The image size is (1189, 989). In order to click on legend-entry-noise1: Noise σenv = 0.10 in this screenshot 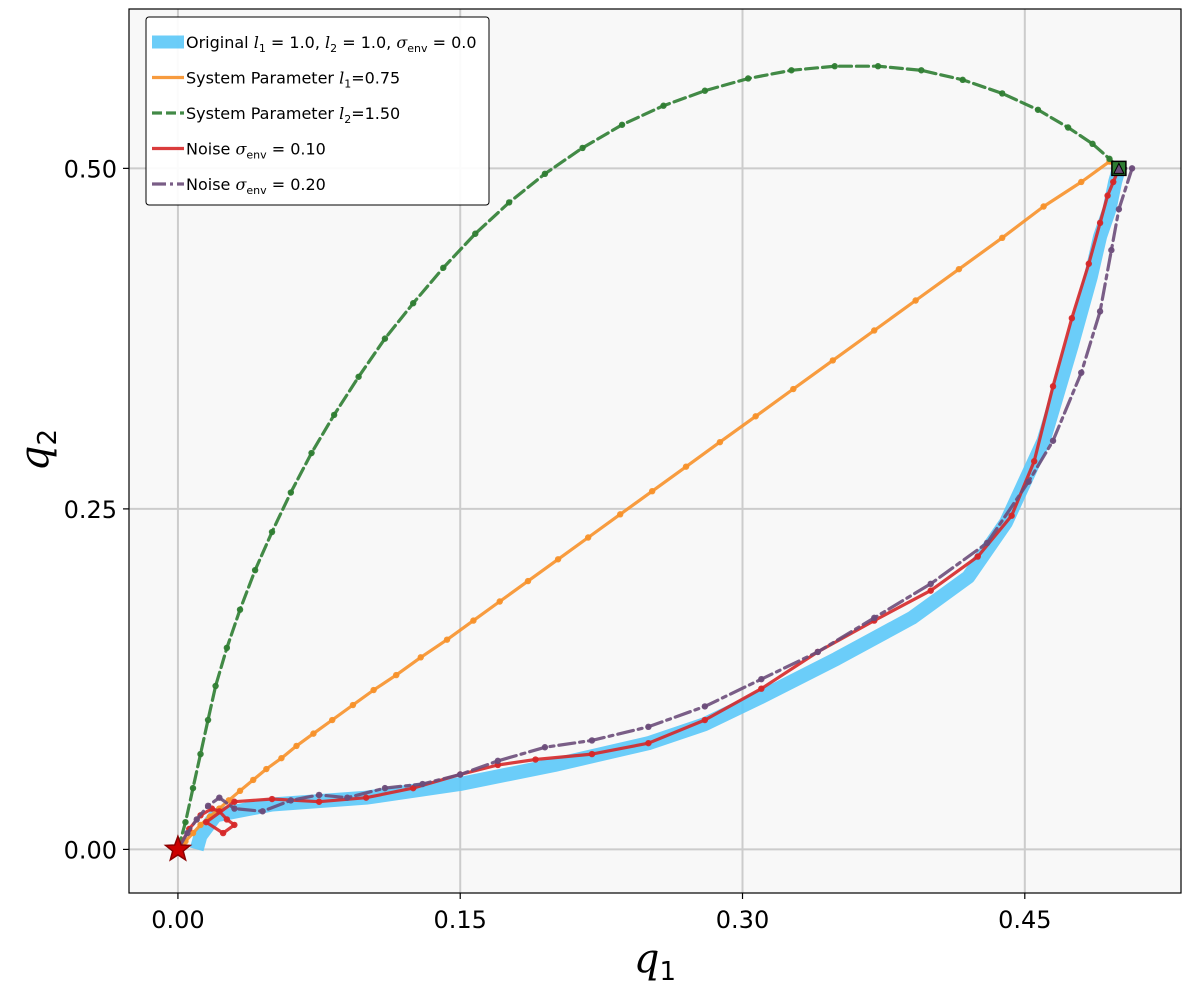, I will do `click(239, 151)`.